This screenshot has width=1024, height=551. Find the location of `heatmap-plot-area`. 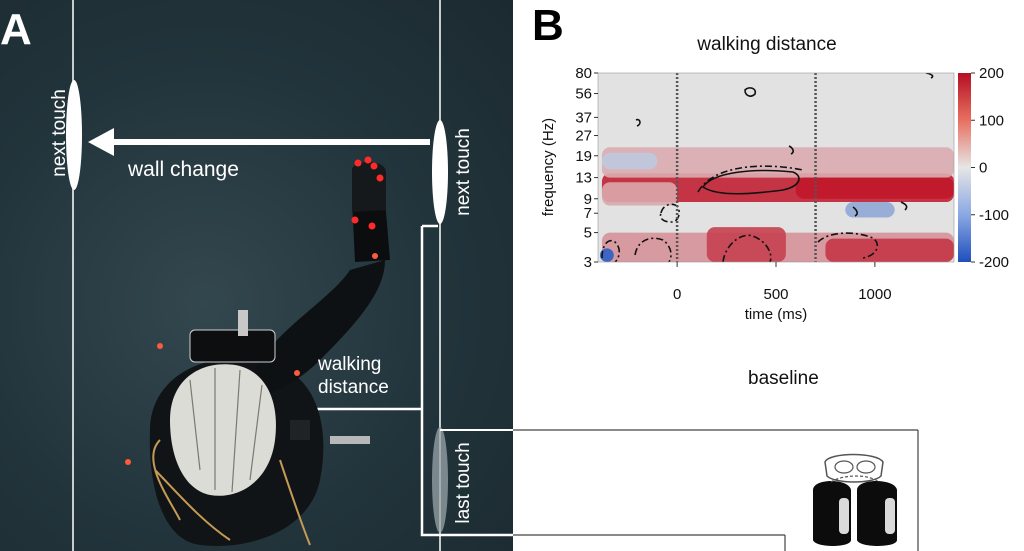

heatmap-plot-area is located at coordinates (776, 167).